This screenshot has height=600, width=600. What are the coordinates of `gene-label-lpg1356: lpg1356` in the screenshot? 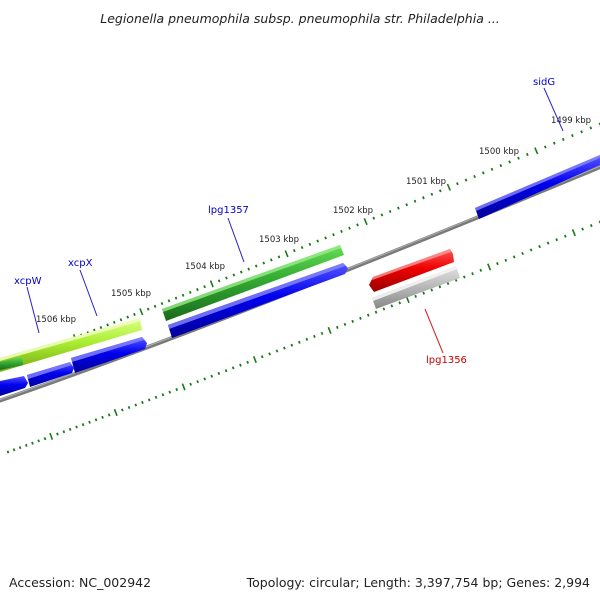 It's located at (446, 360).